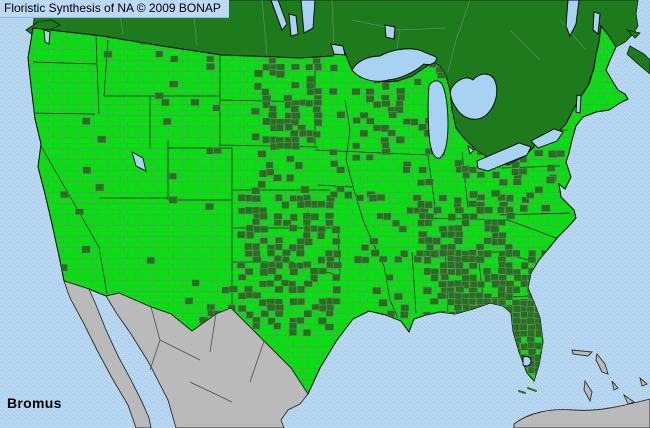  Describe the element at coordinates (390, 32) in the screenshot. I see `lake-nipigon` at that location.